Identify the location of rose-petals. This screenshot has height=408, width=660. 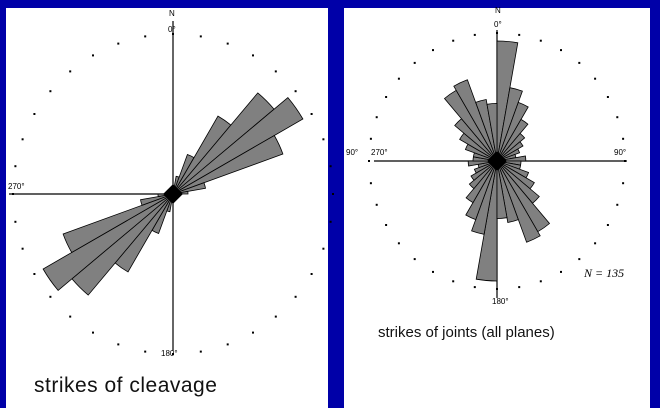
(497, 161).